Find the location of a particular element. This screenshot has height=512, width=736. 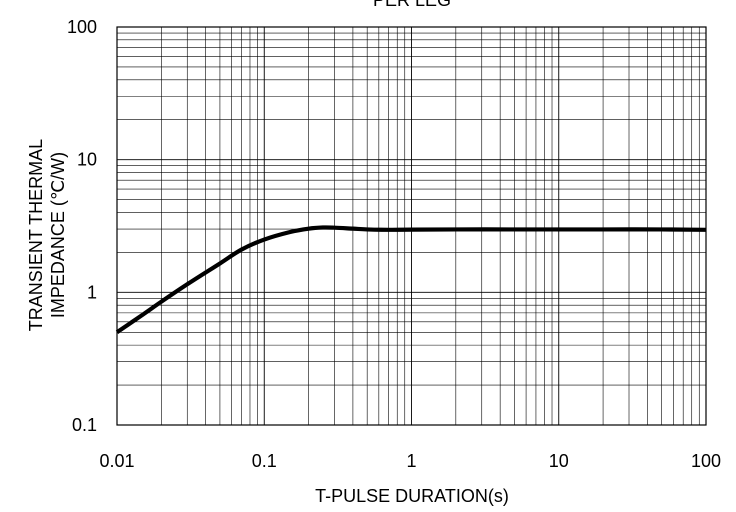

y-tick-label: 10 is located at coordinates (87, 160).